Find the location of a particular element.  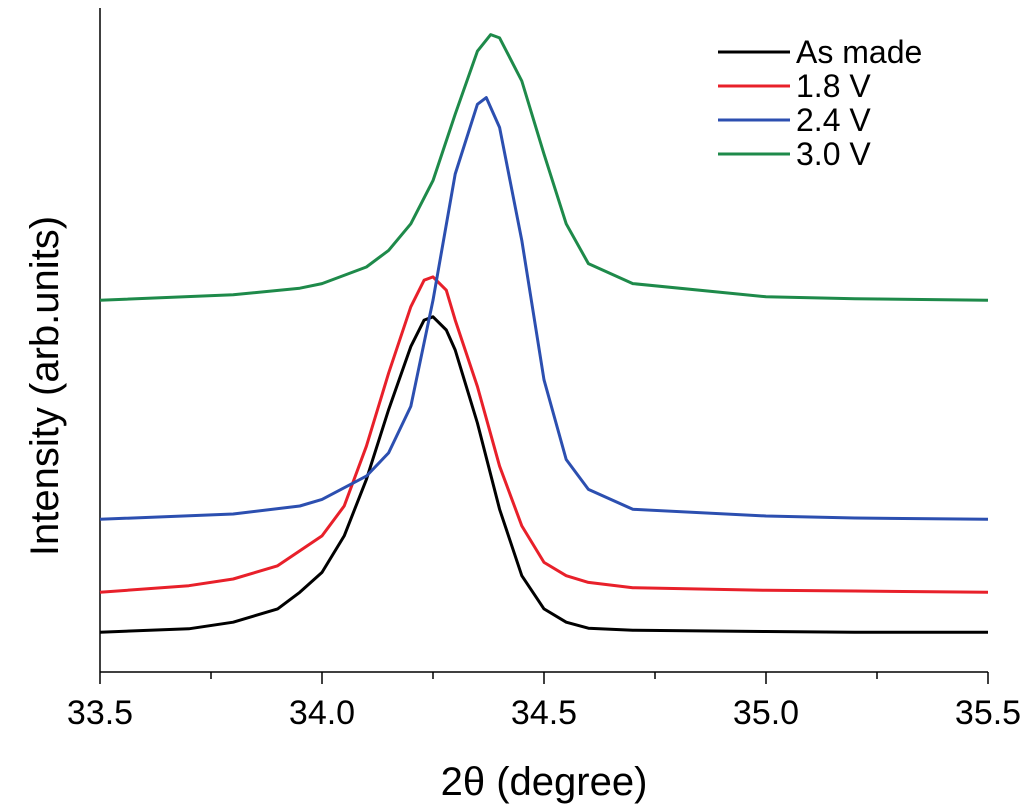

legend-label: 1.8 V is located at coordinates (833, 86).